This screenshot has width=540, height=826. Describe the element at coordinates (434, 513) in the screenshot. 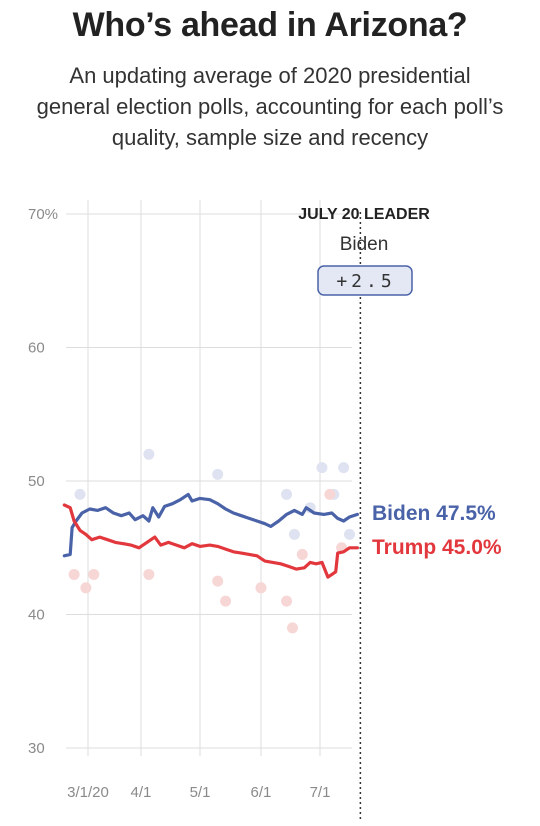

I see `biden-end-label: Biden 47.5%` at that location.